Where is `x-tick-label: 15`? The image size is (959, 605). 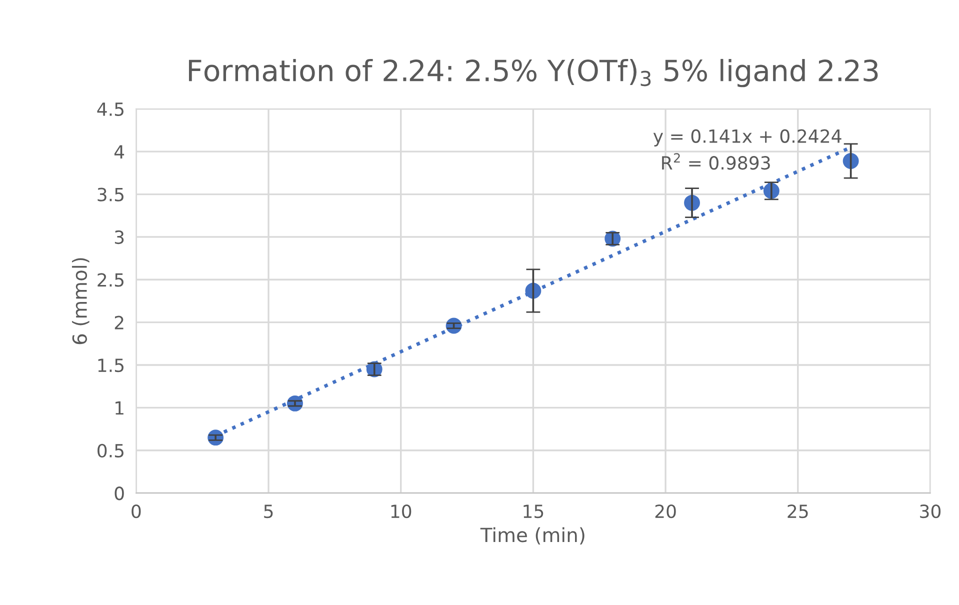 x-tick-label: 15 is located at coordinates (534, 511).